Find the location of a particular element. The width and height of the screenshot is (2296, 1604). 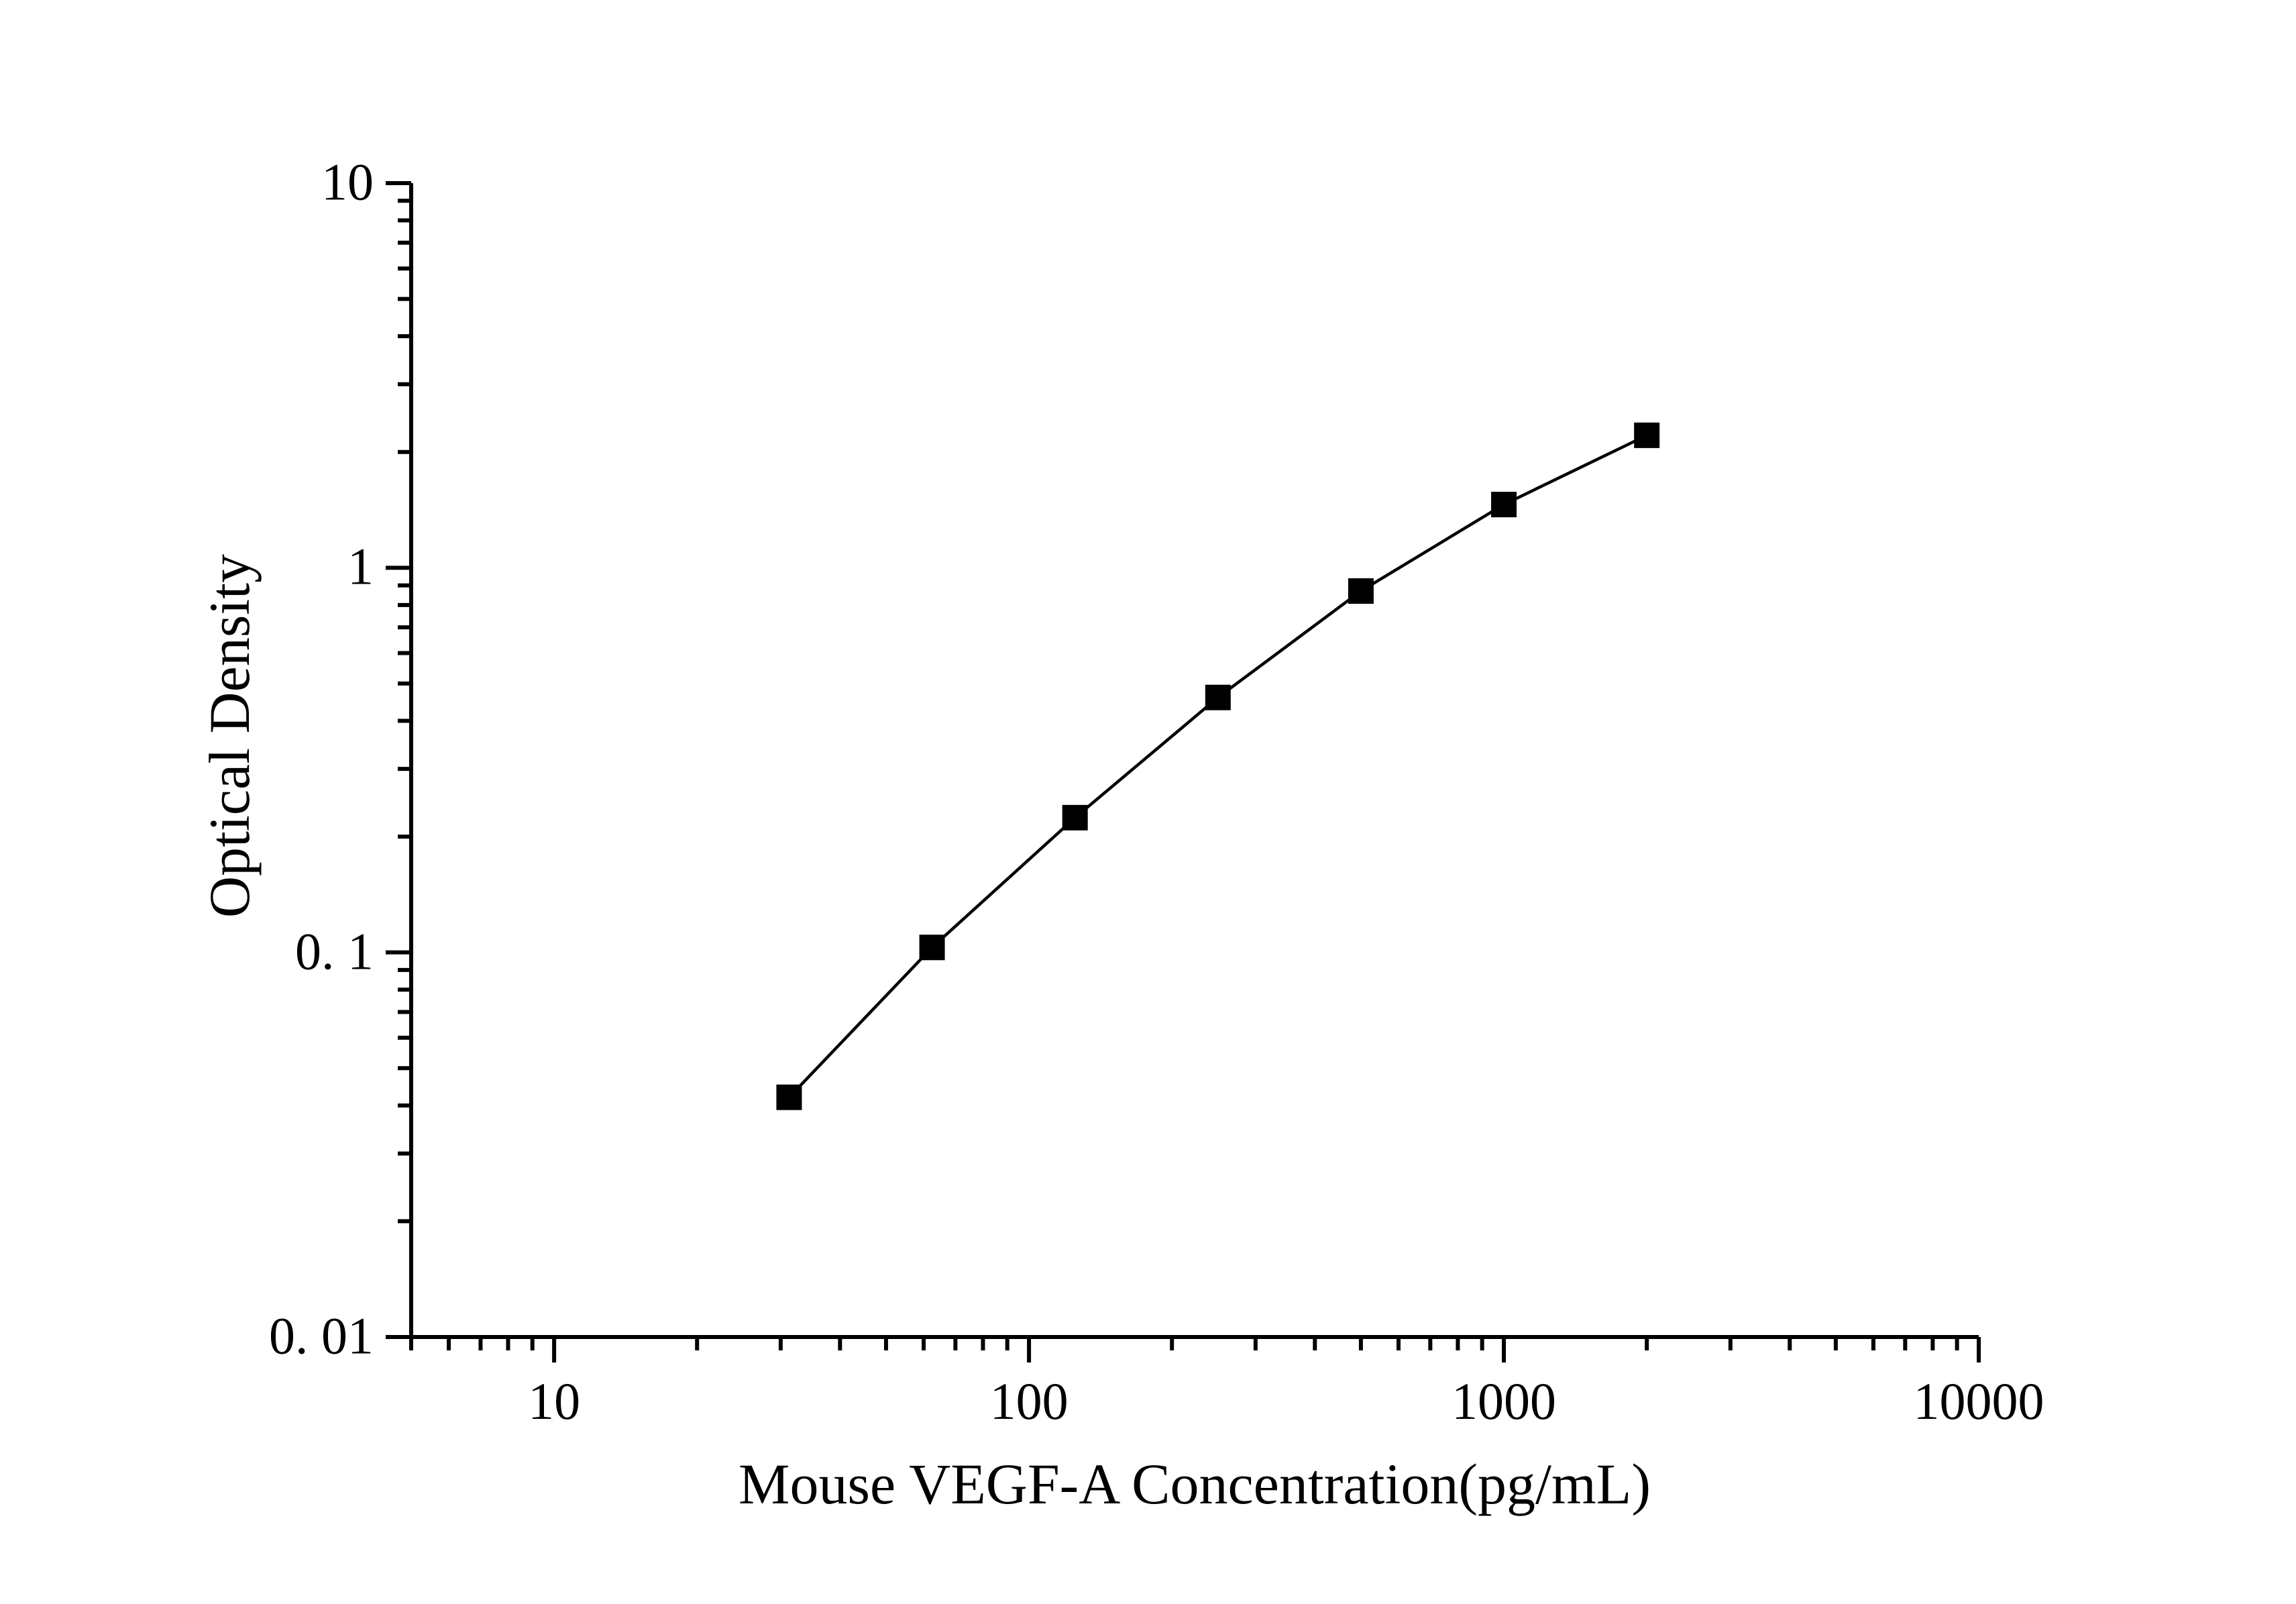

y-tick-label: 10 is located at coordinates (347, 181).